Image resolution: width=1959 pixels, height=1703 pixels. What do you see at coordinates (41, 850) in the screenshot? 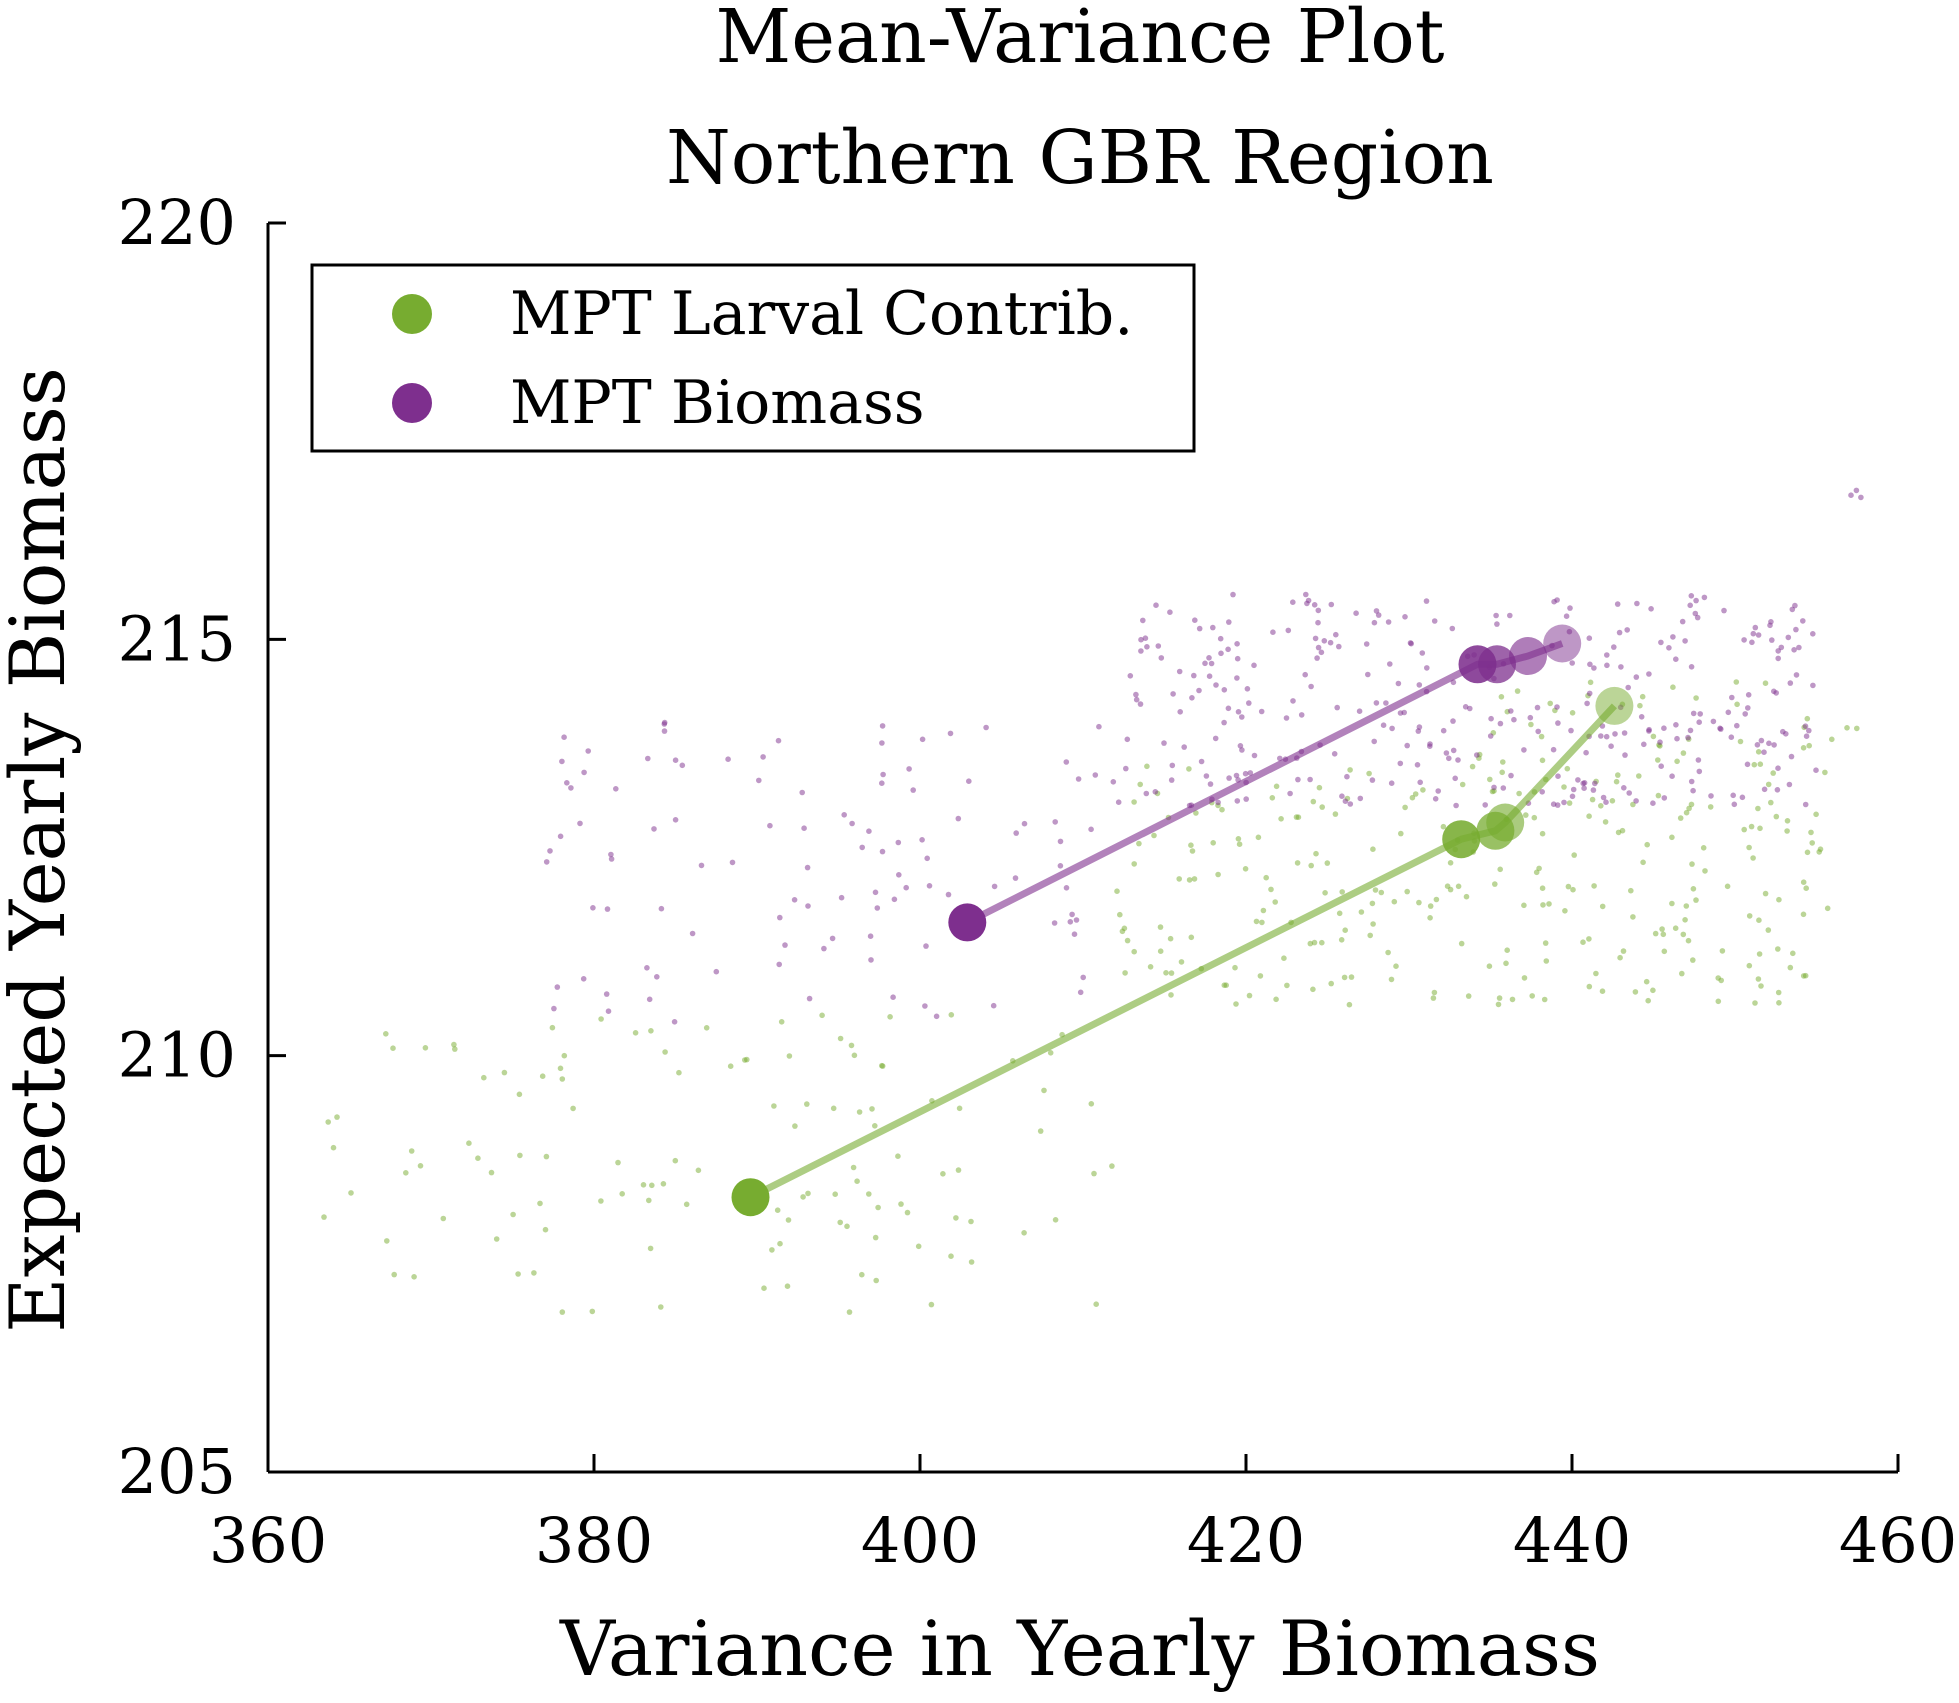
I see `y-axis-label: Expected Yearly Biomass` at bounding box center [41, 850].